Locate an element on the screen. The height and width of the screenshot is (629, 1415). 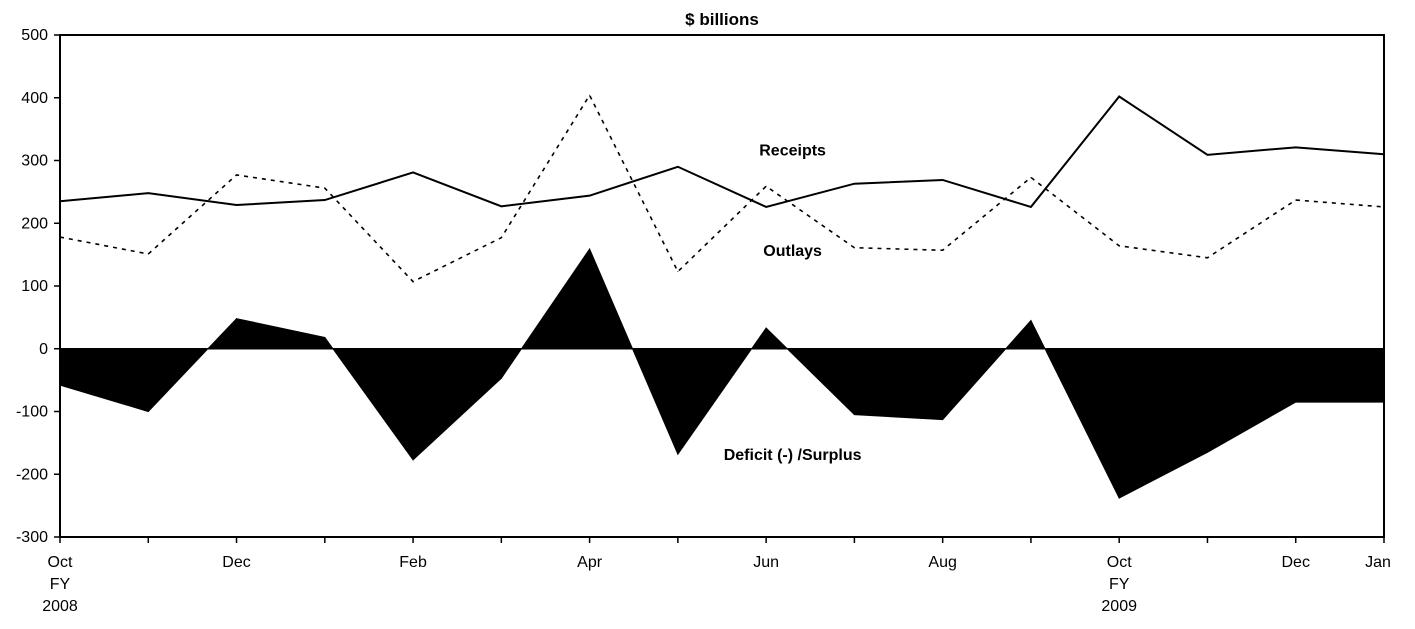
x-tick-label-10: Aug is located at coordinates (942, 562).